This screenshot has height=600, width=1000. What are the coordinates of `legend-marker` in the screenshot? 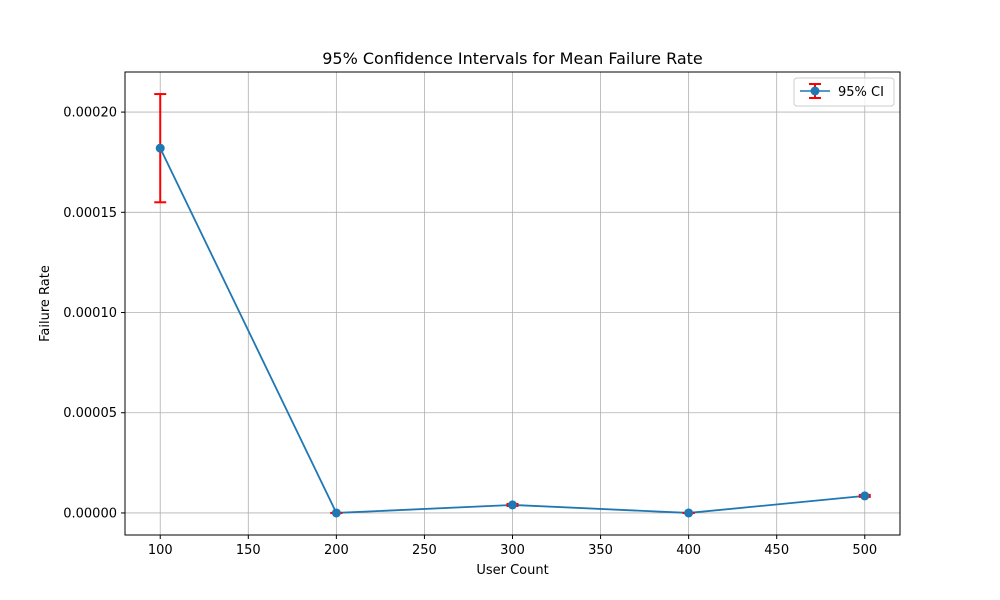 It's located at (815, 91).